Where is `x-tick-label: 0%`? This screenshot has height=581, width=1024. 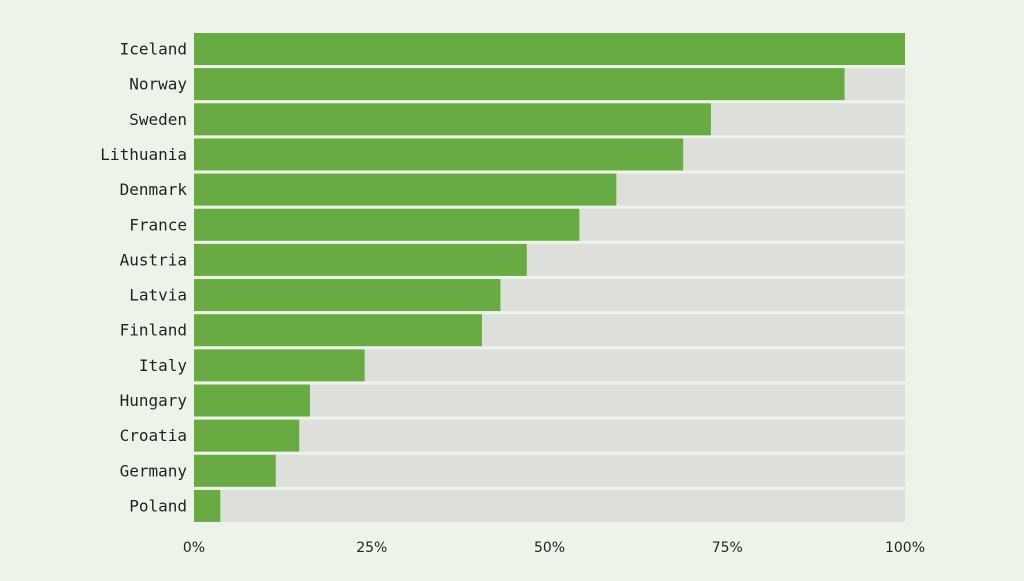 x-tick-label: 0% is located at coordinates (194, 548).